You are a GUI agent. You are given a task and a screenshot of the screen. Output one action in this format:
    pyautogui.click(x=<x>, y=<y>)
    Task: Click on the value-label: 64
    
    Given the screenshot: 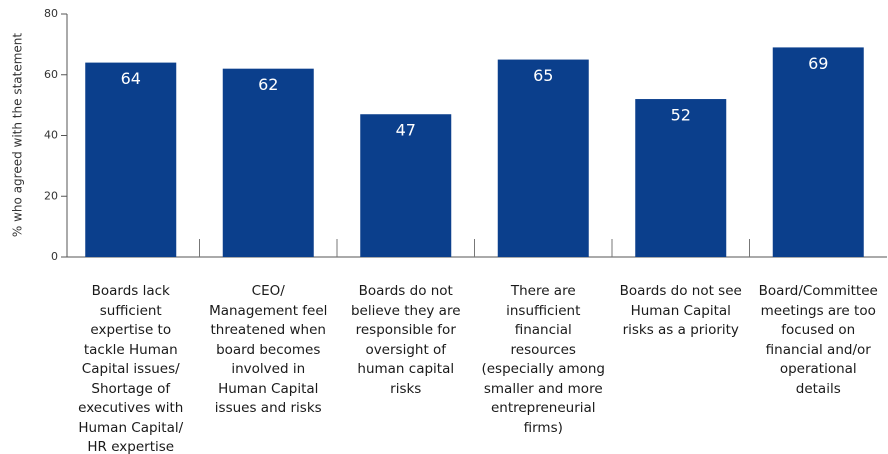 What is the action you would take?
    pyautogui.click(x=131, y=78)
    